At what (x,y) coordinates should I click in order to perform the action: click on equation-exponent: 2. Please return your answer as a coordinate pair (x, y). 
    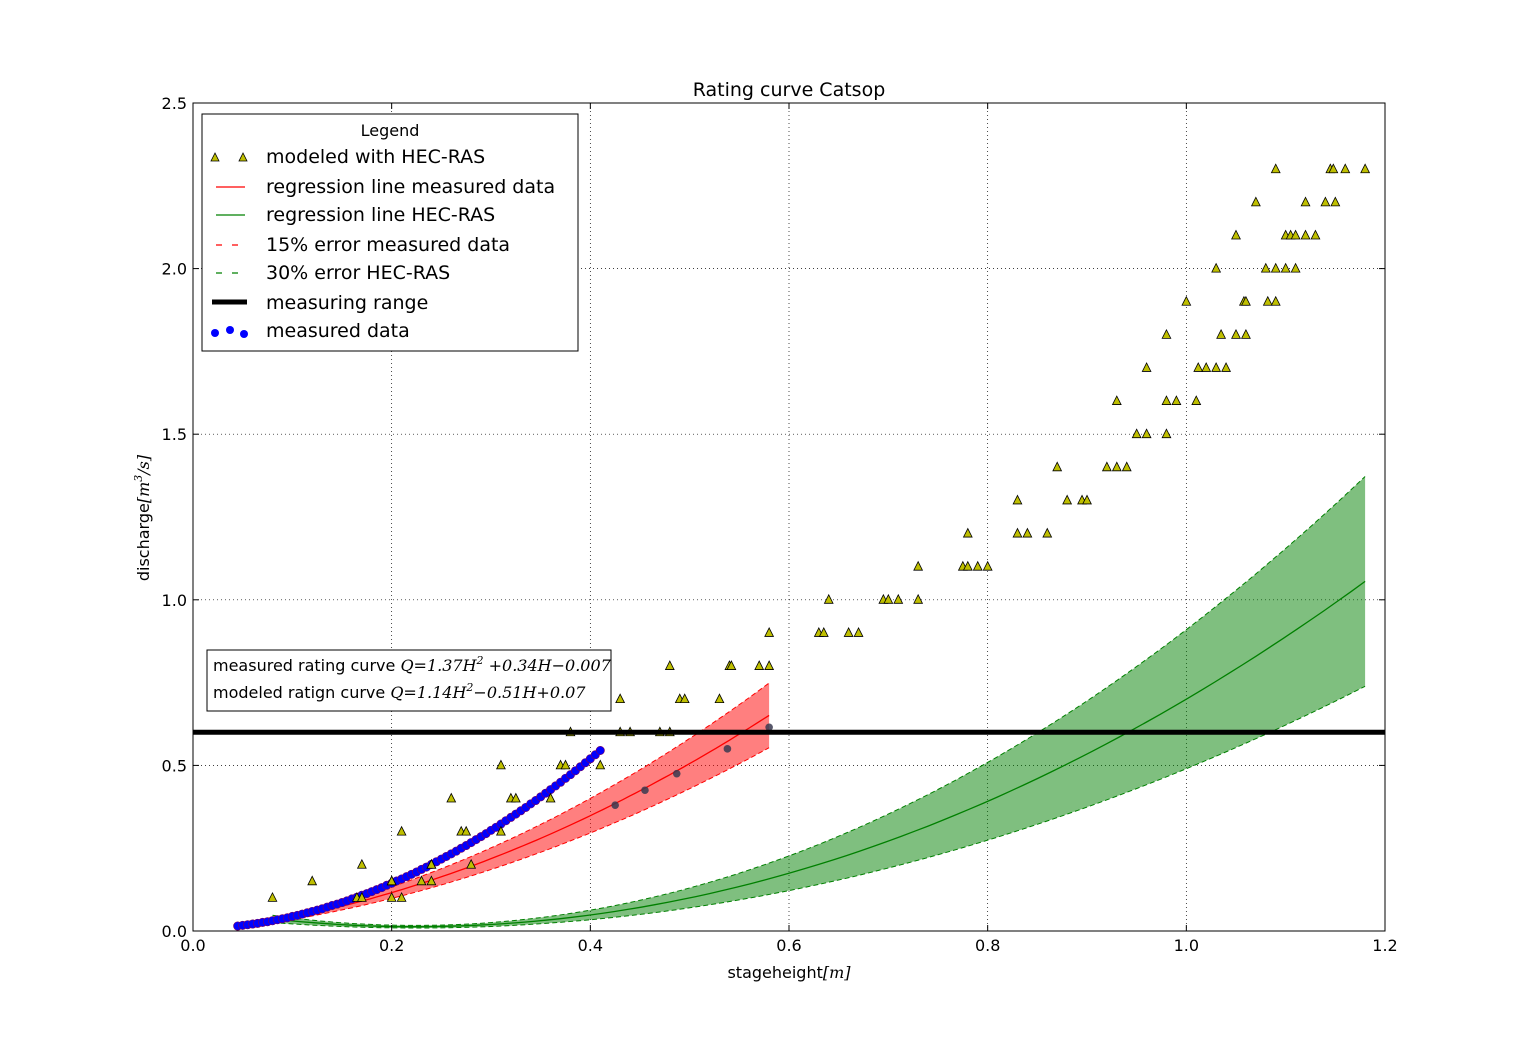
    Looking at the image, I should click on (480, 660).